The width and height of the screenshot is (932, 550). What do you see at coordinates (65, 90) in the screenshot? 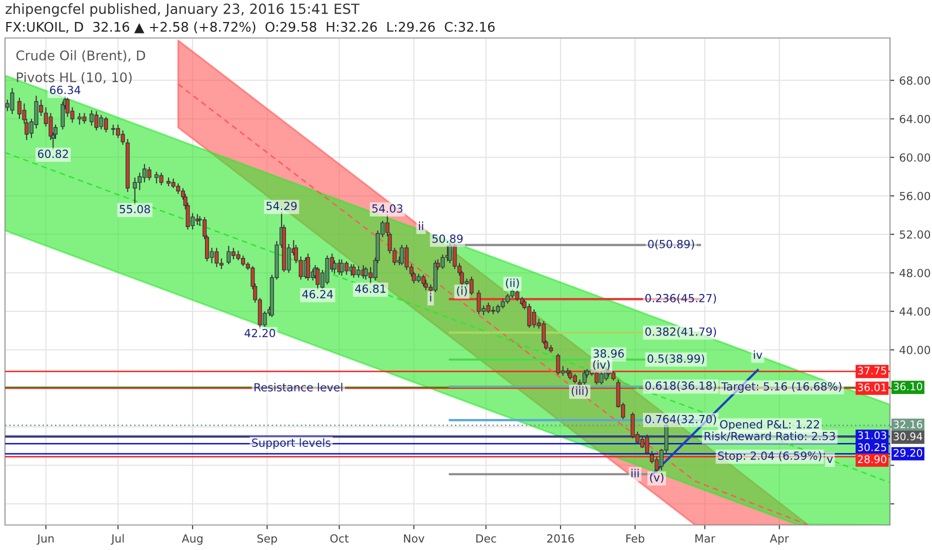
I see `annotation: 66.34` at bounding box center [65, 90].